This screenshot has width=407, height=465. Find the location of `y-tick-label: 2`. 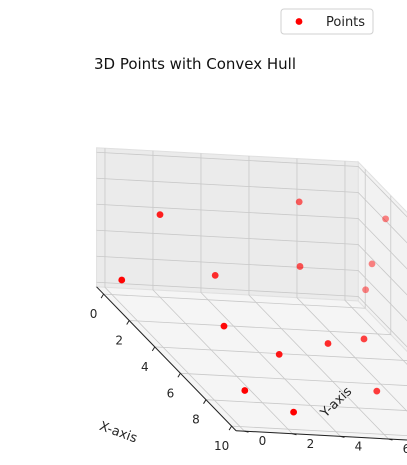

y-tick-label: 2 is located at coordinates (311, 444).